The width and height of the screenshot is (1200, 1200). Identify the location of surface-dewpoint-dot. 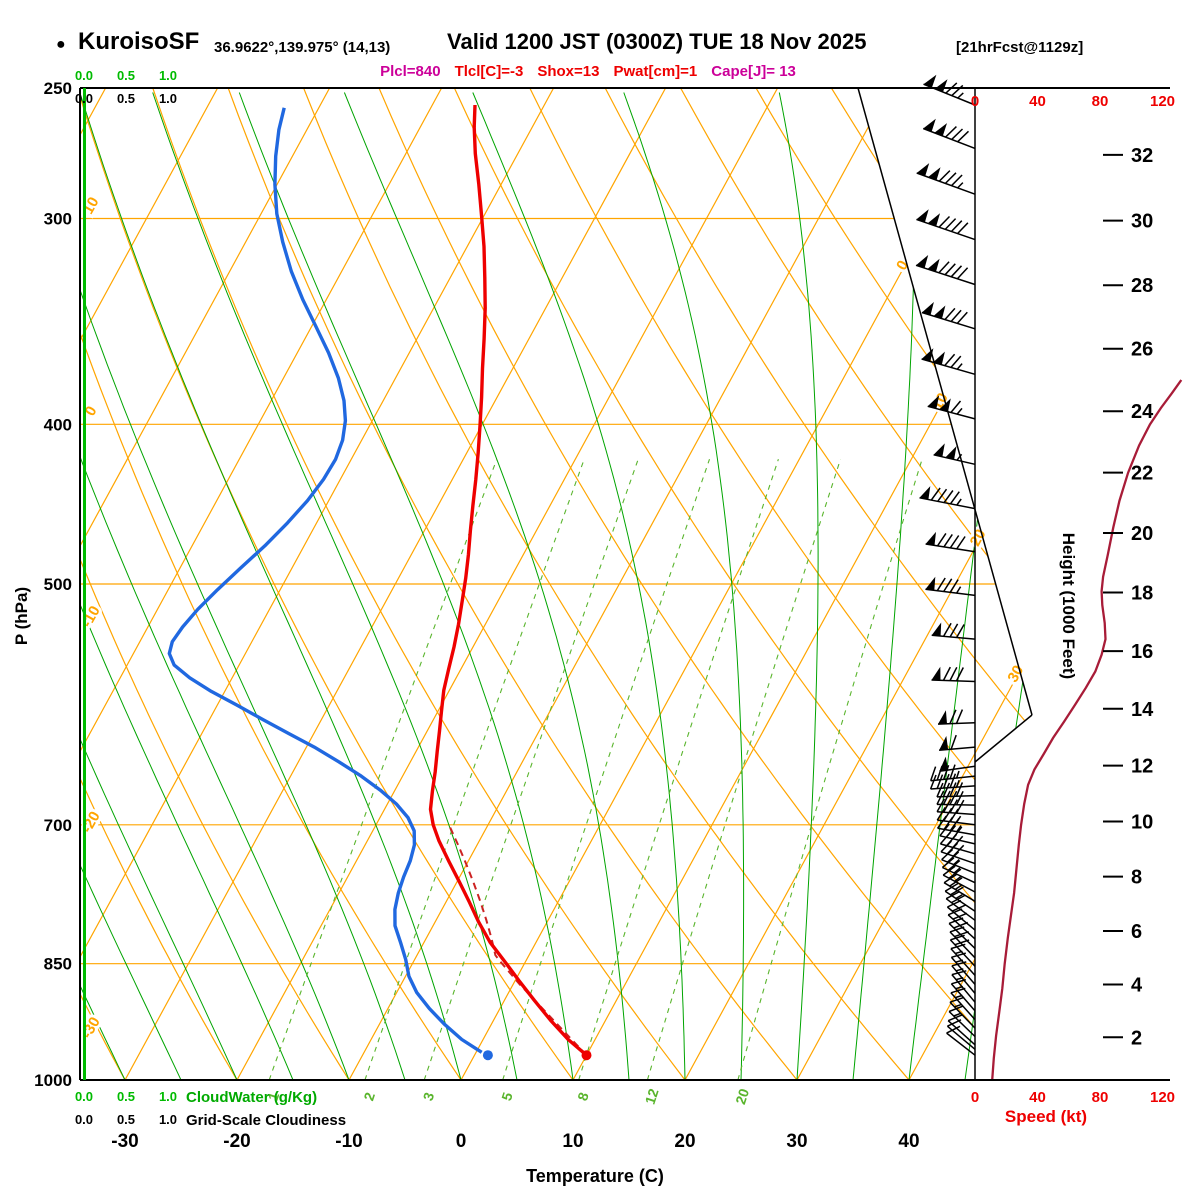
(487, 1055).